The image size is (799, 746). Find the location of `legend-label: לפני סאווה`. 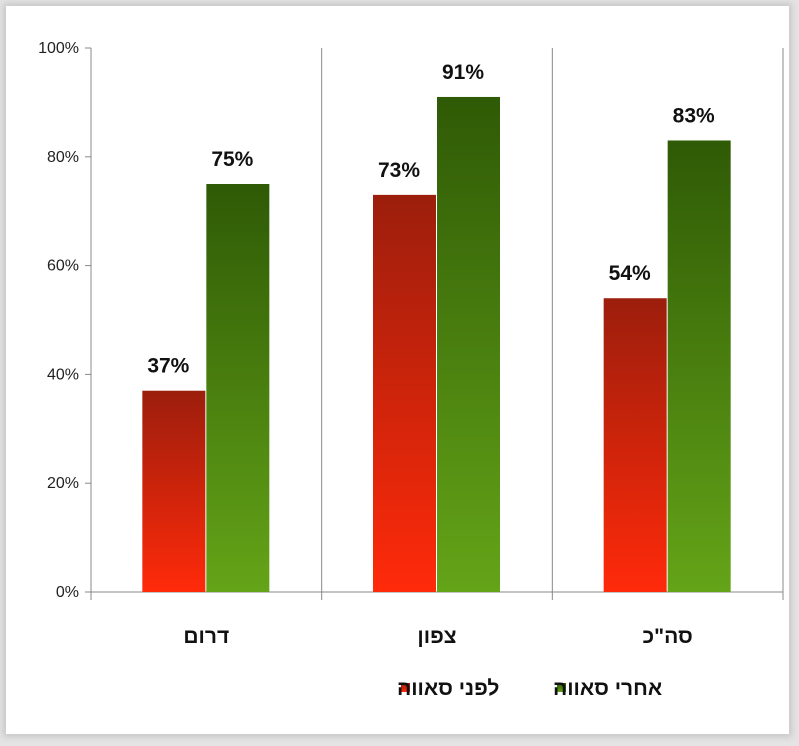

legend-label: לפני סאווה is located at coordinates (448, 688).